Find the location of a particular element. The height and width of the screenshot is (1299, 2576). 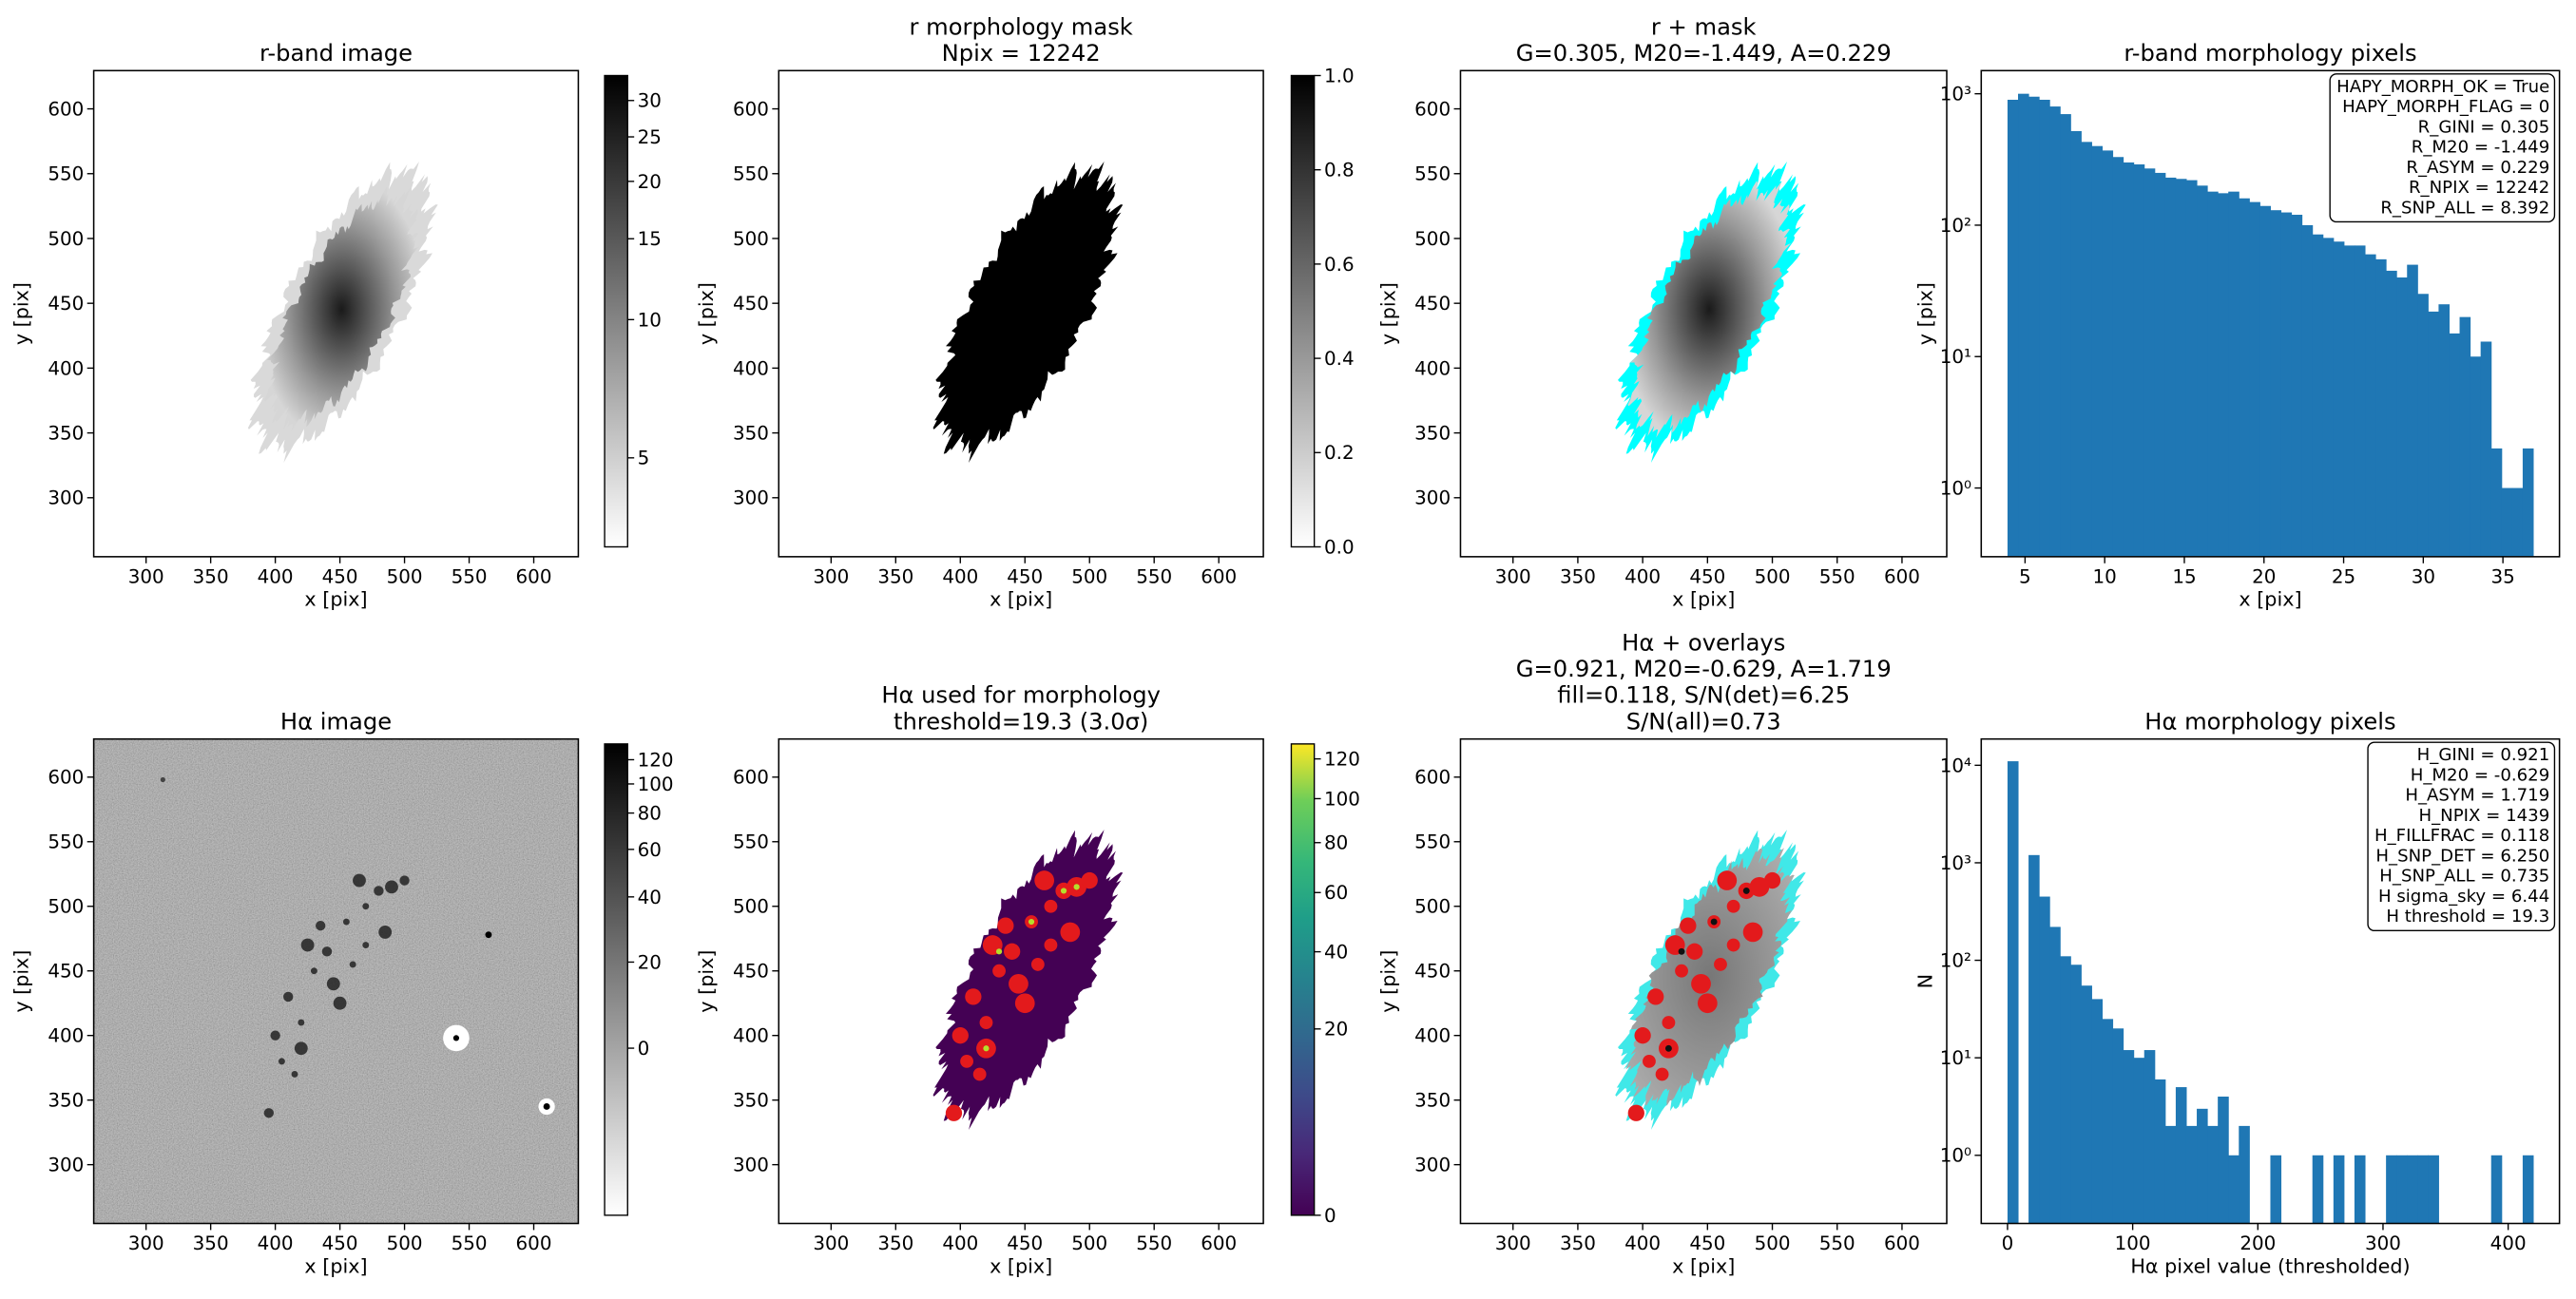

x-tick-label: 100 is located at coordinates (2133, 1243).